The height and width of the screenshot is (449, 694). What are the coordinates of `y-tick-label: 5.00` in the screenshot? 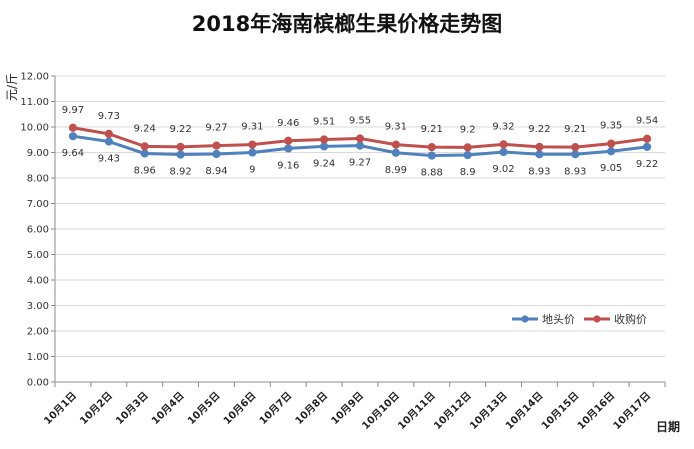 It's located at (38, 255).